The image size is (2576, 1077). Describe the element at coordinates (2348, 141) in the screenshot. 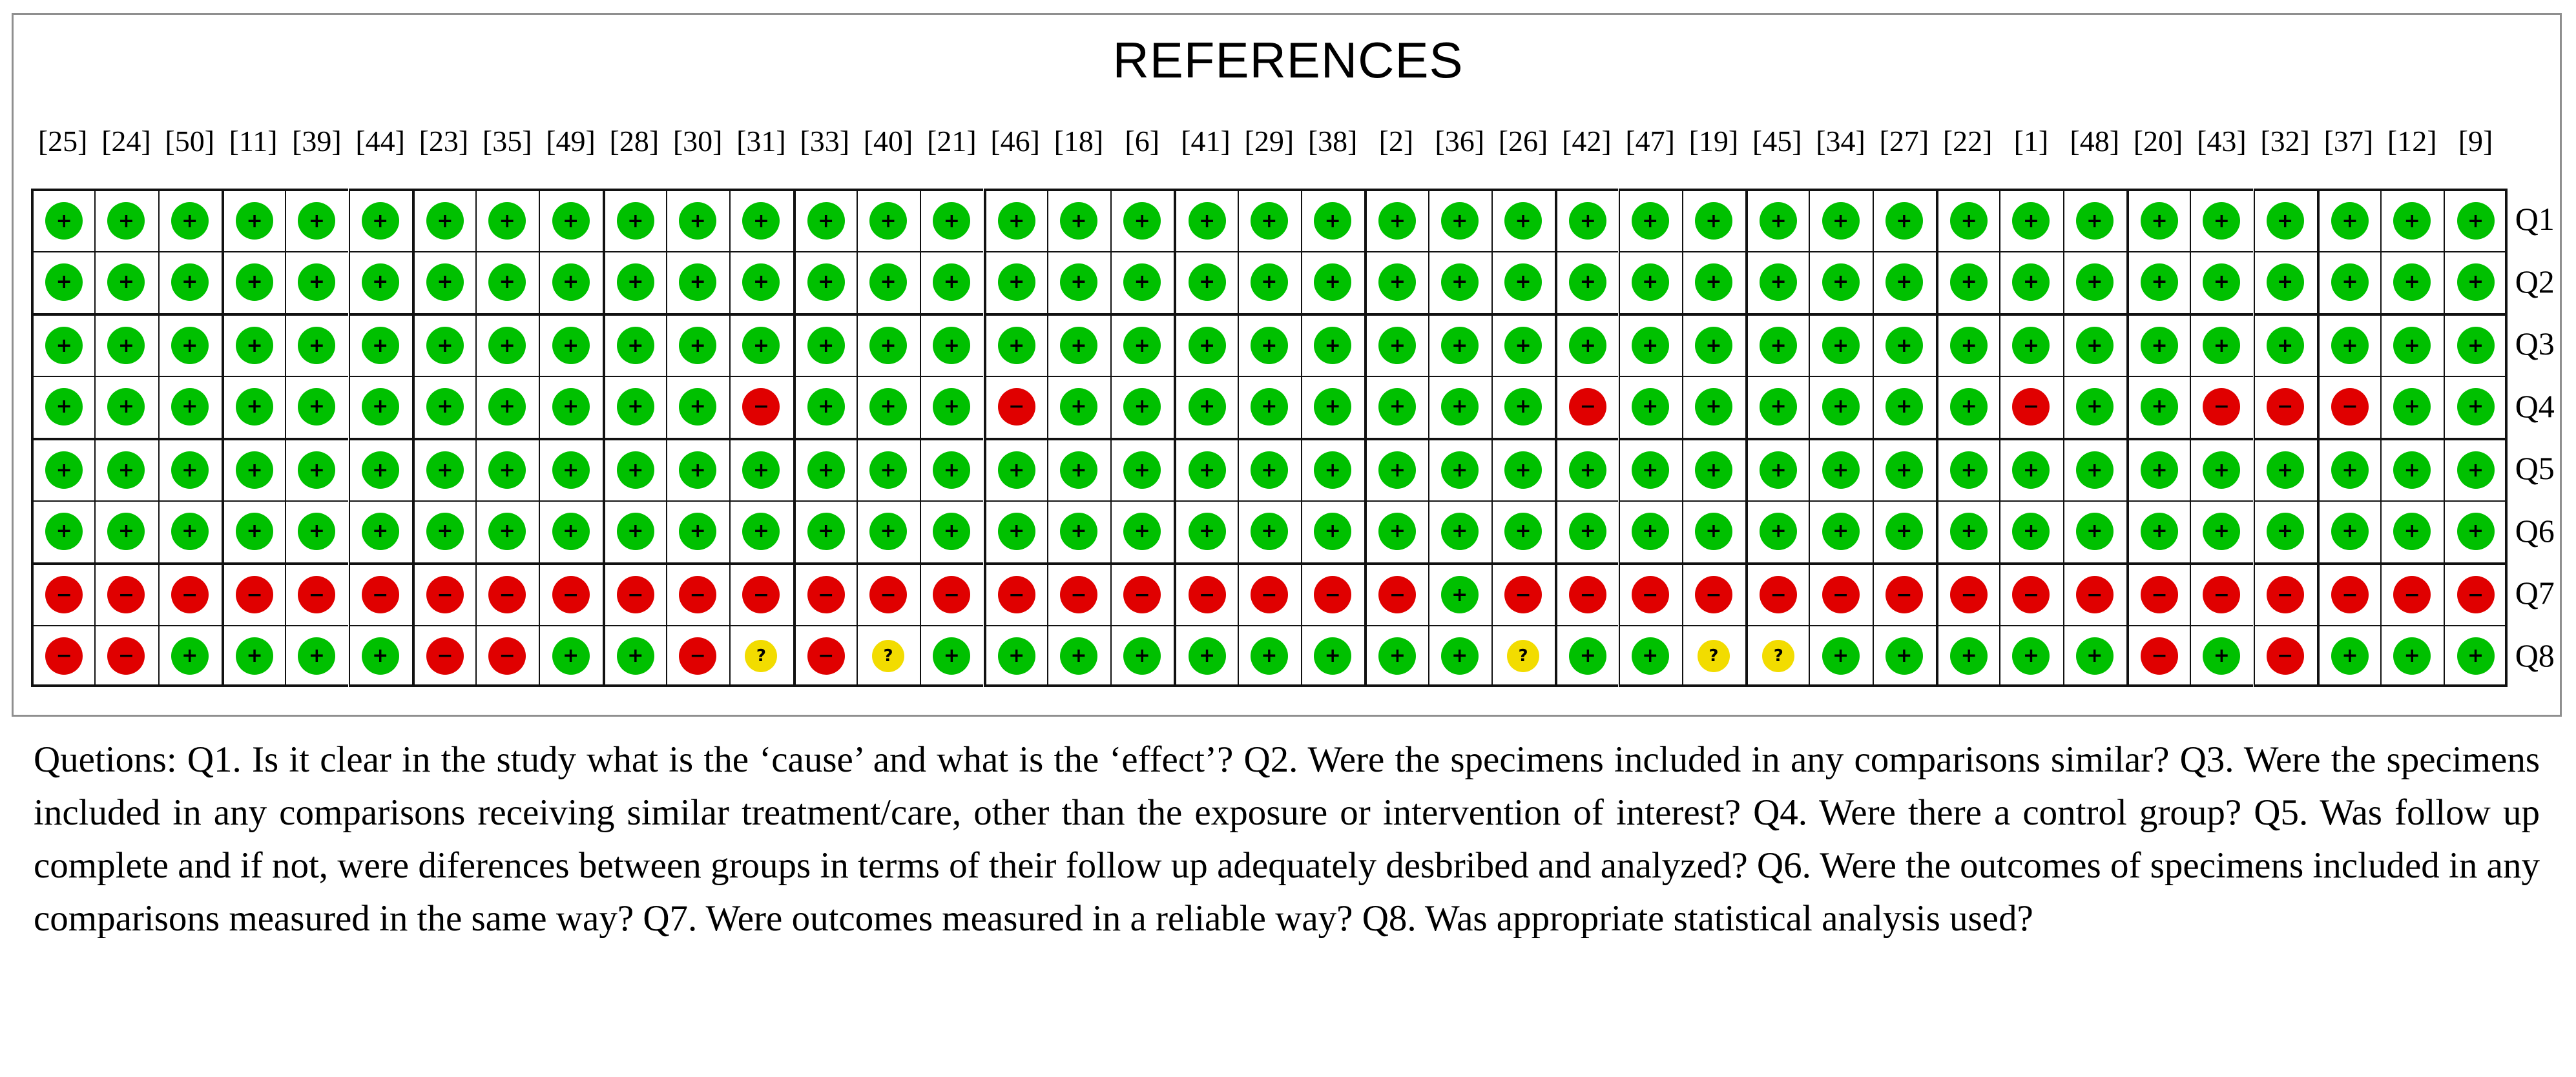

I see `reference-label: [37]` at that location.